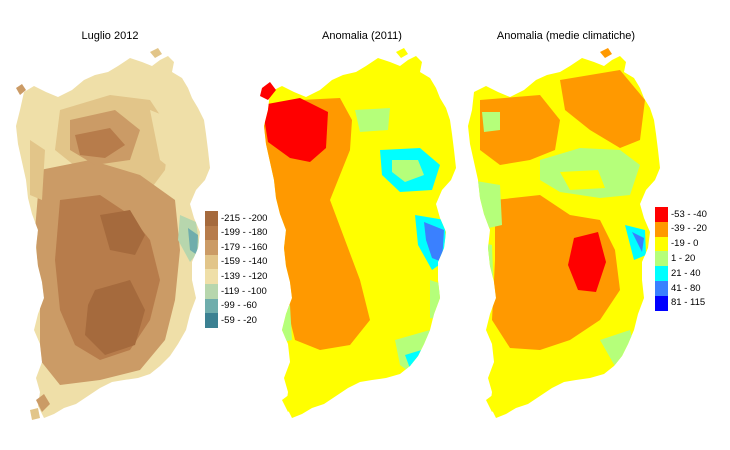 Image resolution: width=730 pixels, height=450 pixels. Describe the element at coordinates (244, 276) in the screenshot. I see `legend-label: -139 - -120` at that location.